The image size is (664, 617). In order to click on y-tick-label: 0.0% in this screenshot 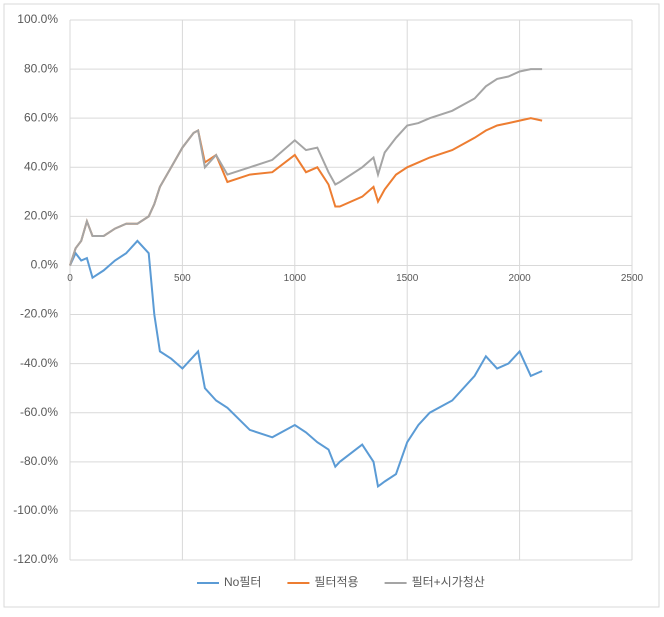, I will do `click(45, 265)`.